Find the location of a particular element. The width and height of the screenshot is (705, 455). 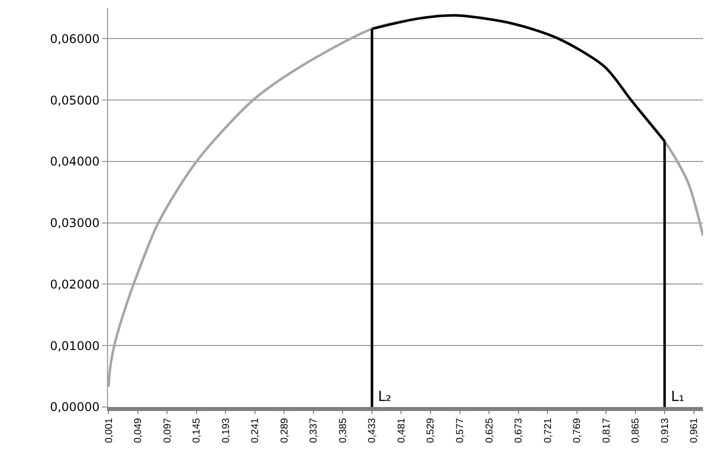

x-tick-label: 0,769 is located at coordinates (578, 431).